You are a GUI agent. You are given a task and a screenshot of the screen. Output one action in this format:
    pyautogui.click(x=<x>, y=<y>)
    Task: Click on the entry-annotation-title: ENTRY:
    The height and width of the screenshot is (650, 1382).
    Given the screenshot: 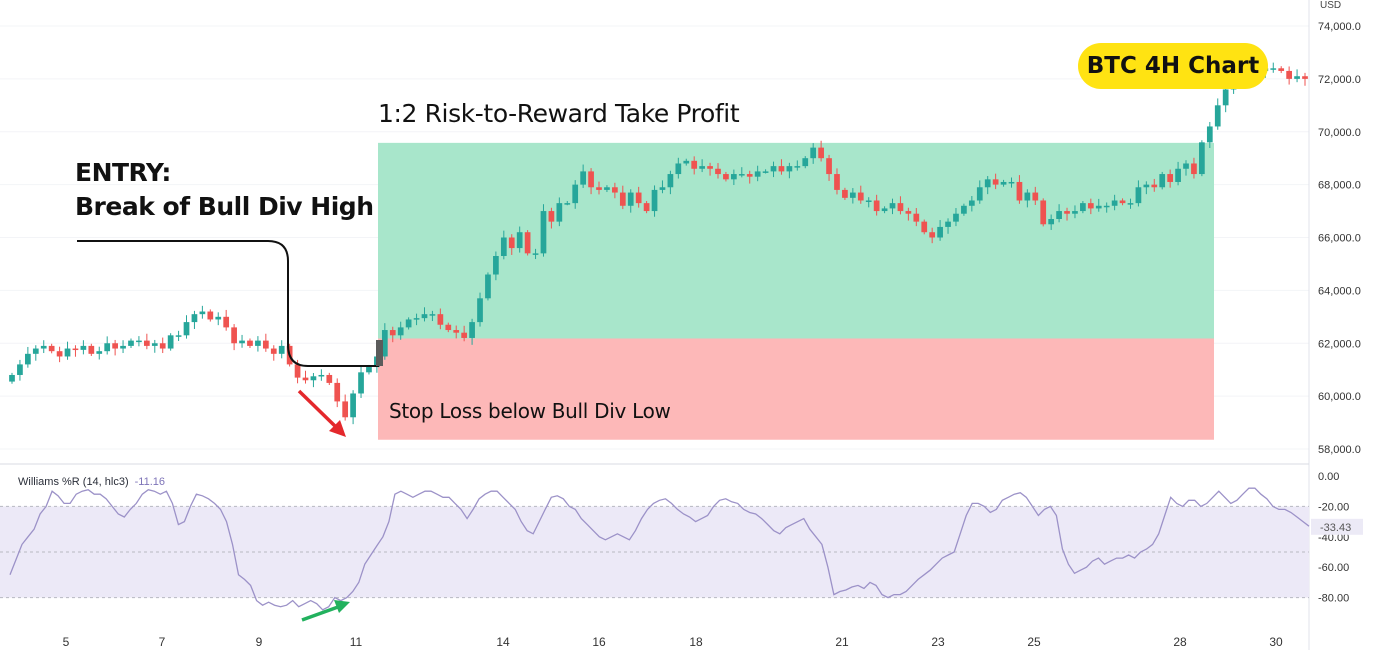 What is the action you would take?
    pyautogui.click(x=123, y=172)
    